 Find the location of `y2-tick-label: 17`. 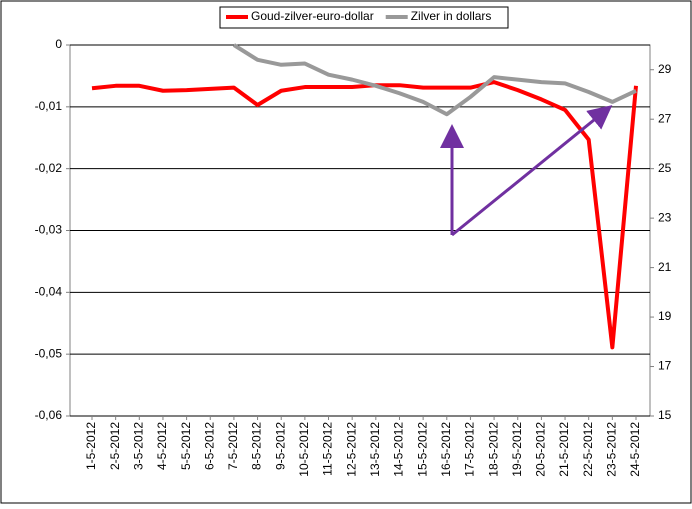

y2-tick-label: 17 is located at coordinates (665, 366).